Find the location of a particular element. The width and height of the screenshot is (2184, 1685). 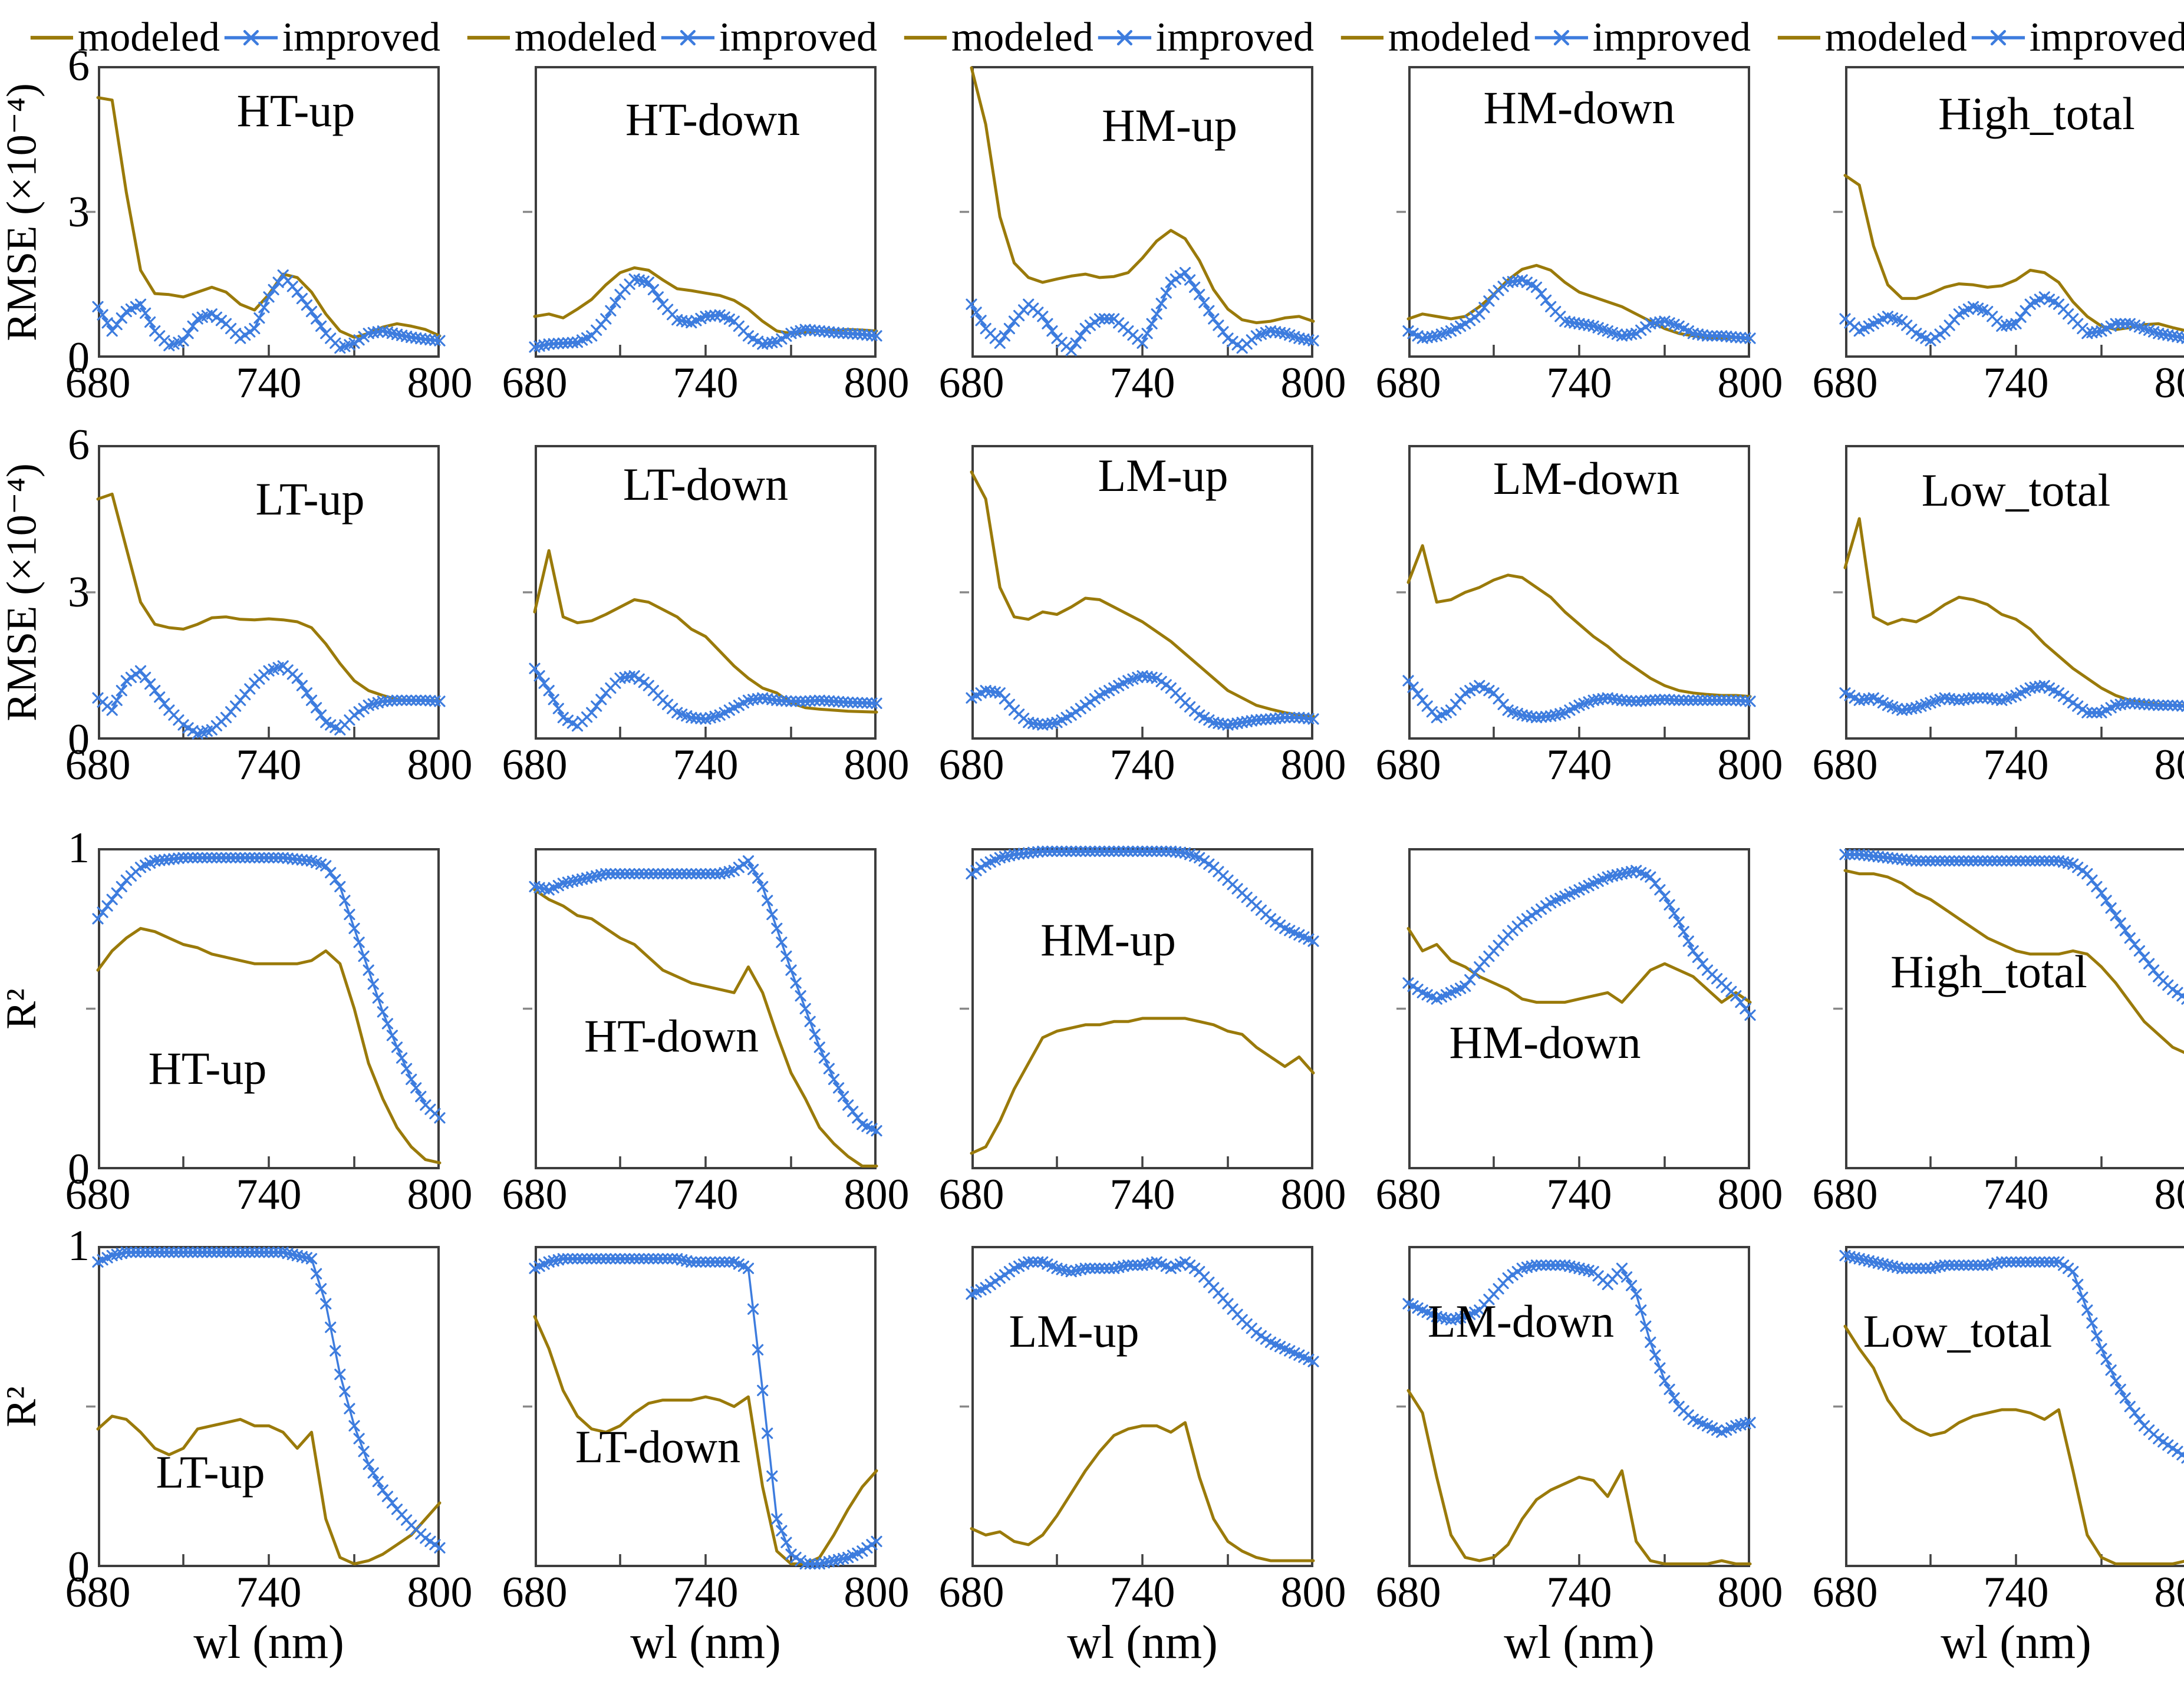

plot-area: LM-down is located at coordinates (1576, 1406).